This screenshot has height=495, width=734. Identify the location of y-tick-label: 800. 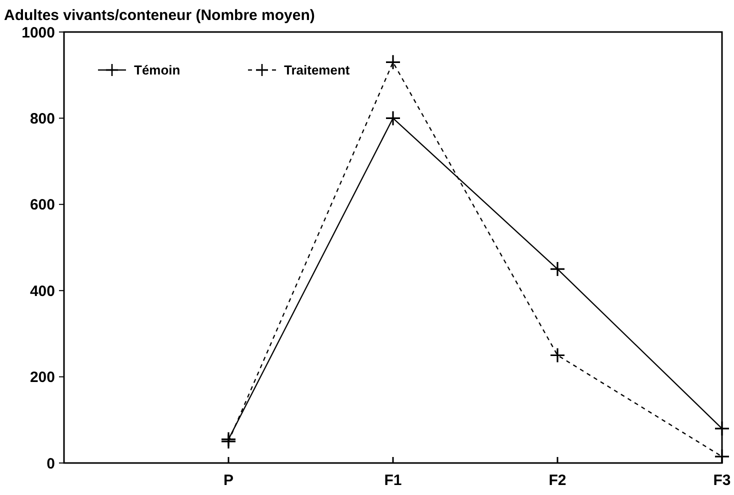
(42, 119).